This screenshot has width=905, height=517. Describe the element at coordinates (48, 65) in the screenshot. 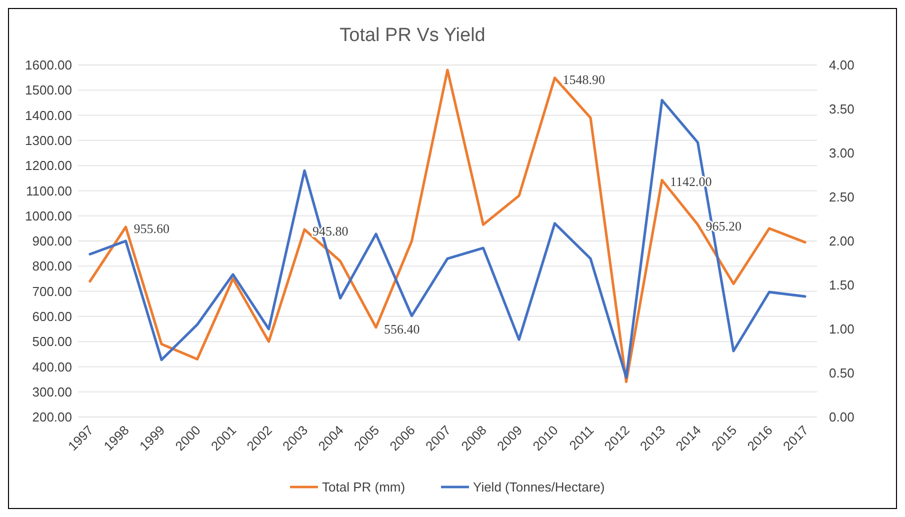

I see `y-tick-label: 1600.00` at that location.